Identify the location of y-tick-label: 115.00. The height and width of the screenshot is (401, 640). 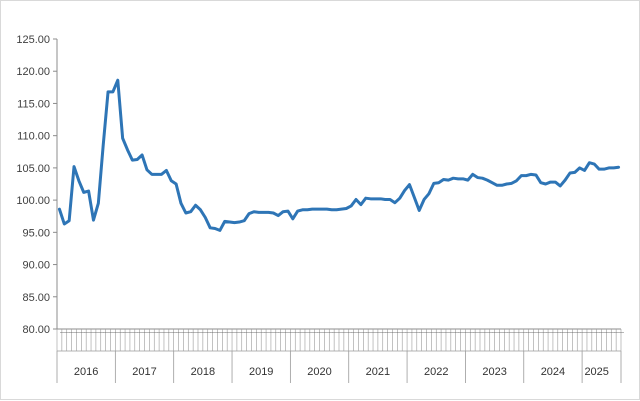
(33, 104).